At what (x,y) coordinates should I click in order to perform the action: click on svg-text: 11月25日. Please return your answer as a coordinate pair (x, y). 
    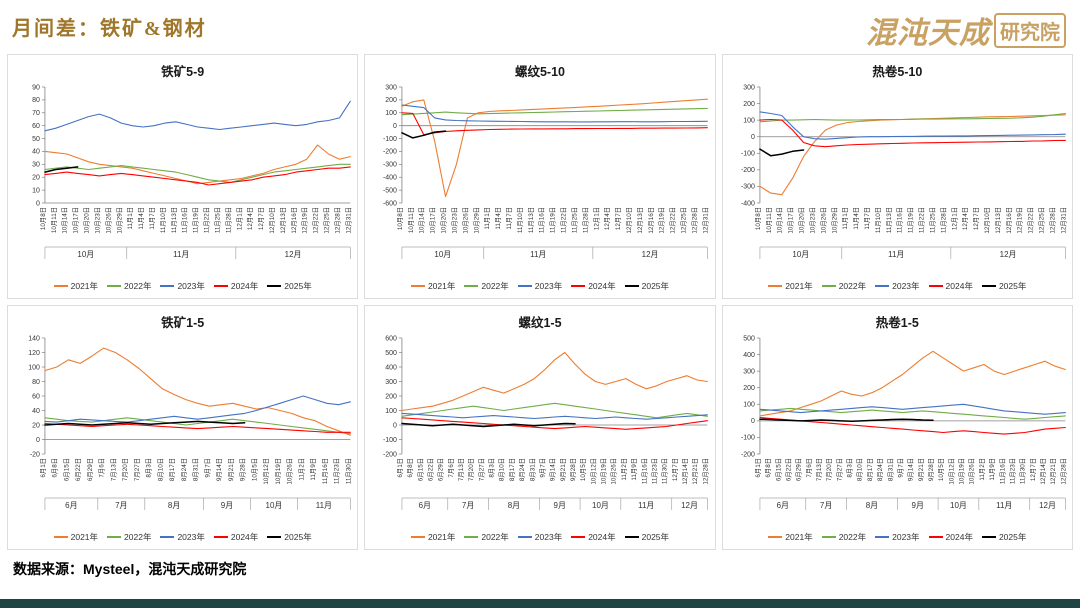
    Looking at the image, I should click on (575, 220).